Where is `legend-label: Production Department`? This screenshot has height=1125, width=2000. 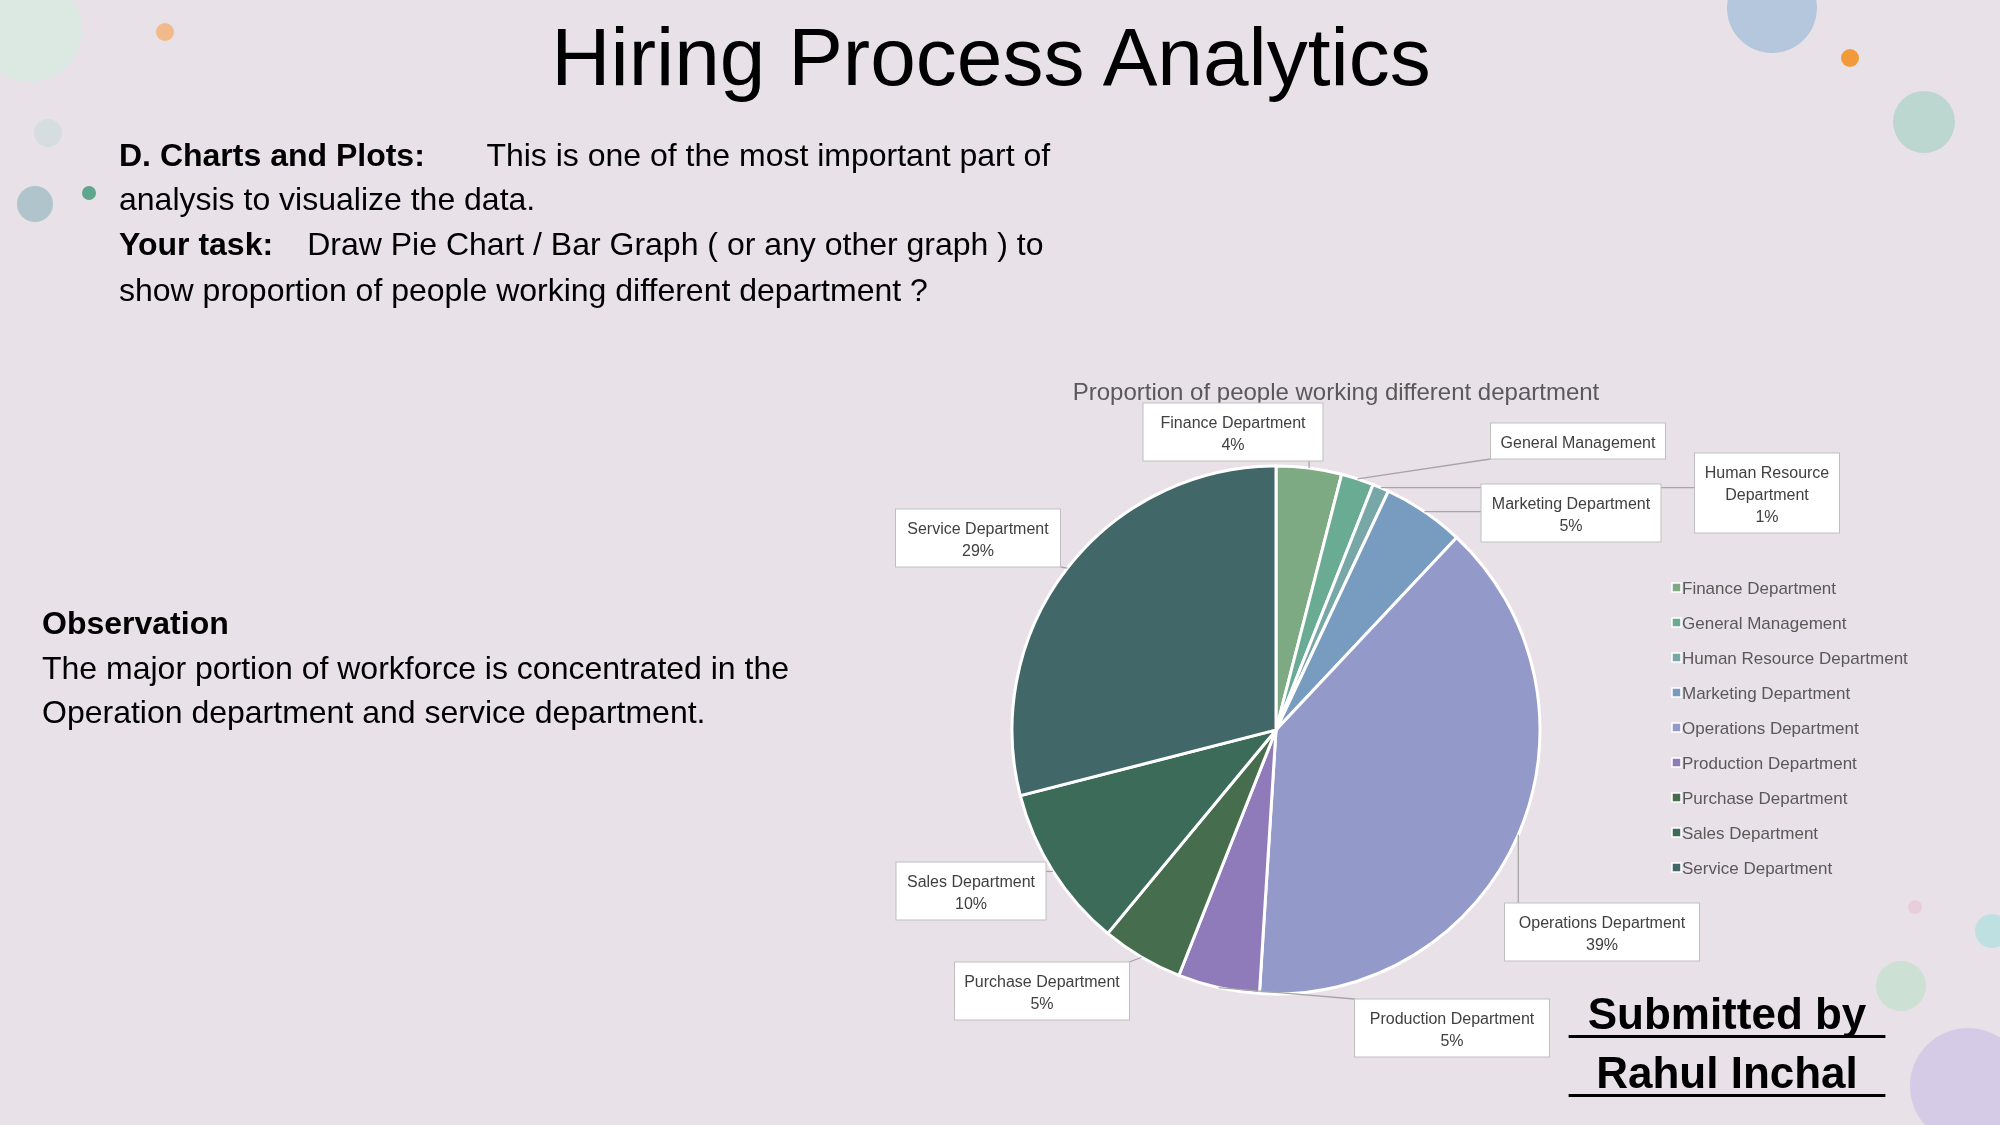
legend-label: Production Department is located at coordinates (1770, 763).